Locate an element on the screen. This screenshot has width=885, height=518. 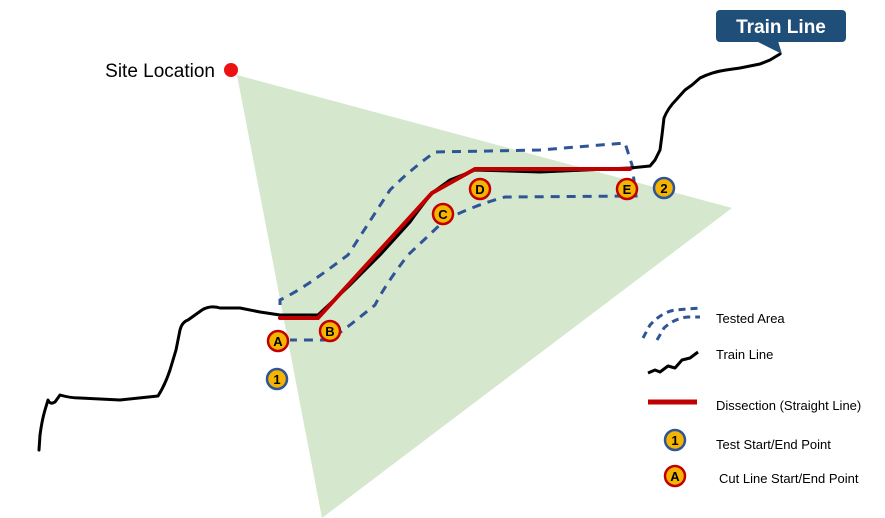
cut-point-e: E is located at coordinates (627, 189).